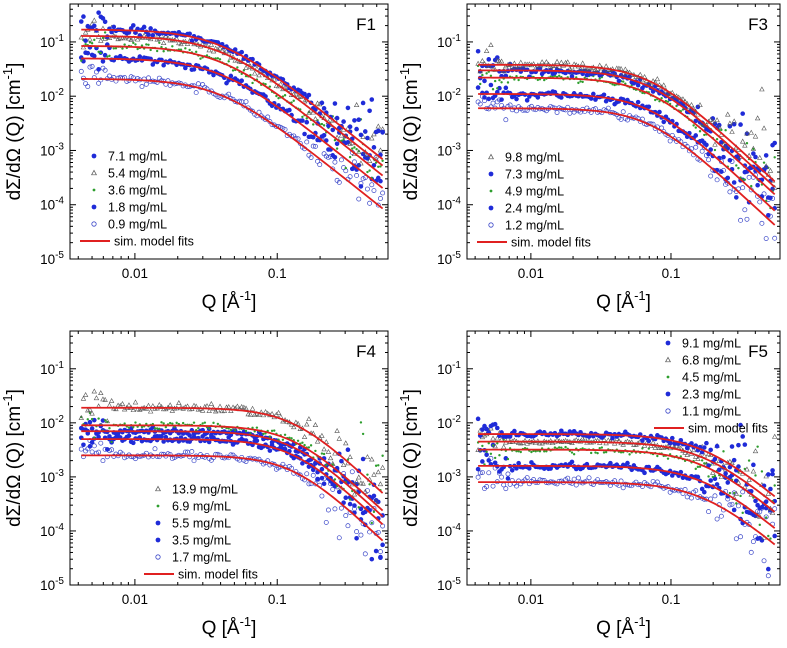  What do you see at coordinates (491, 191) in the screenshot?
I see `legend-marker` at bounding box center [491, 191].